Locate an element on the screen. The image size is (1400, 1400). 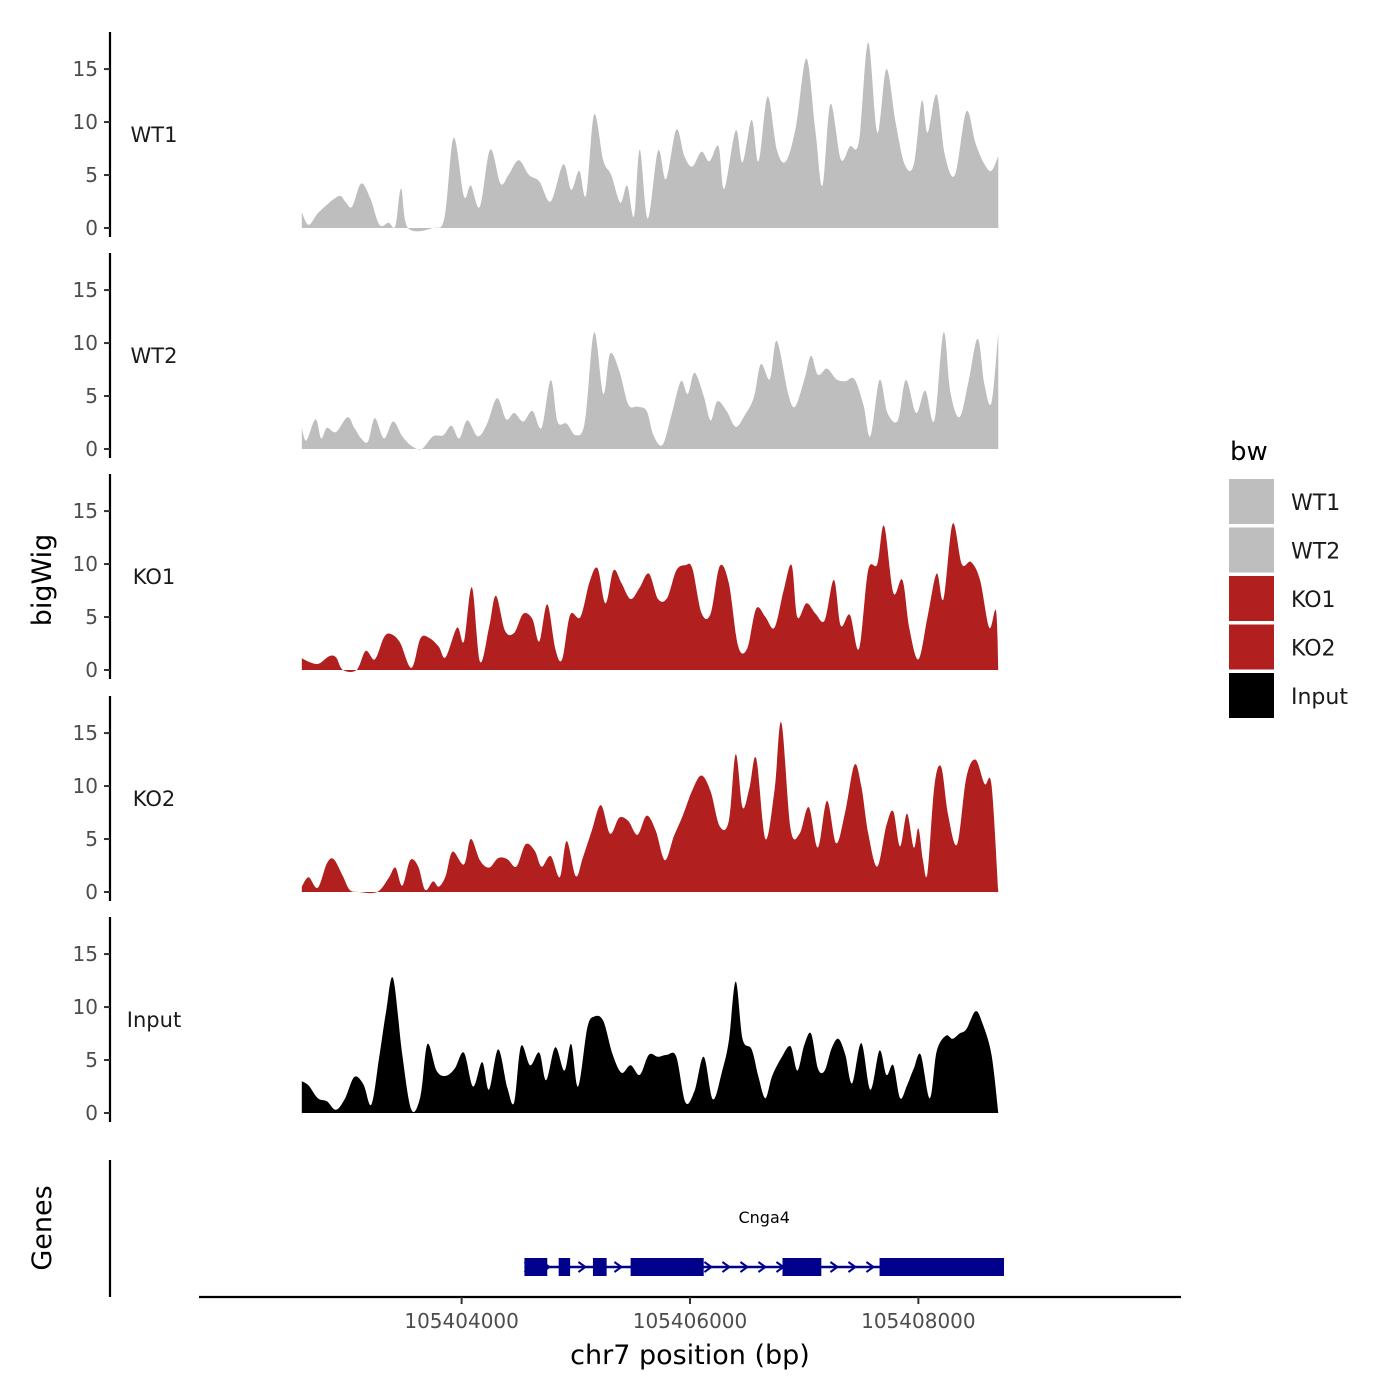
x-axis: 105404000 105406000 105408000 is located at coordinates (690, 1314).